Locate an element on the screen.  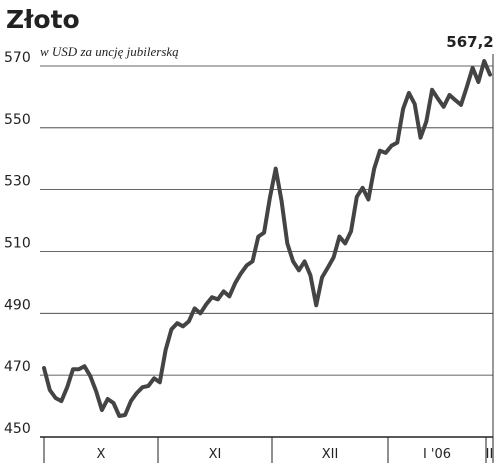
y-tick-label: 470 is located at coordinates (17, 367).